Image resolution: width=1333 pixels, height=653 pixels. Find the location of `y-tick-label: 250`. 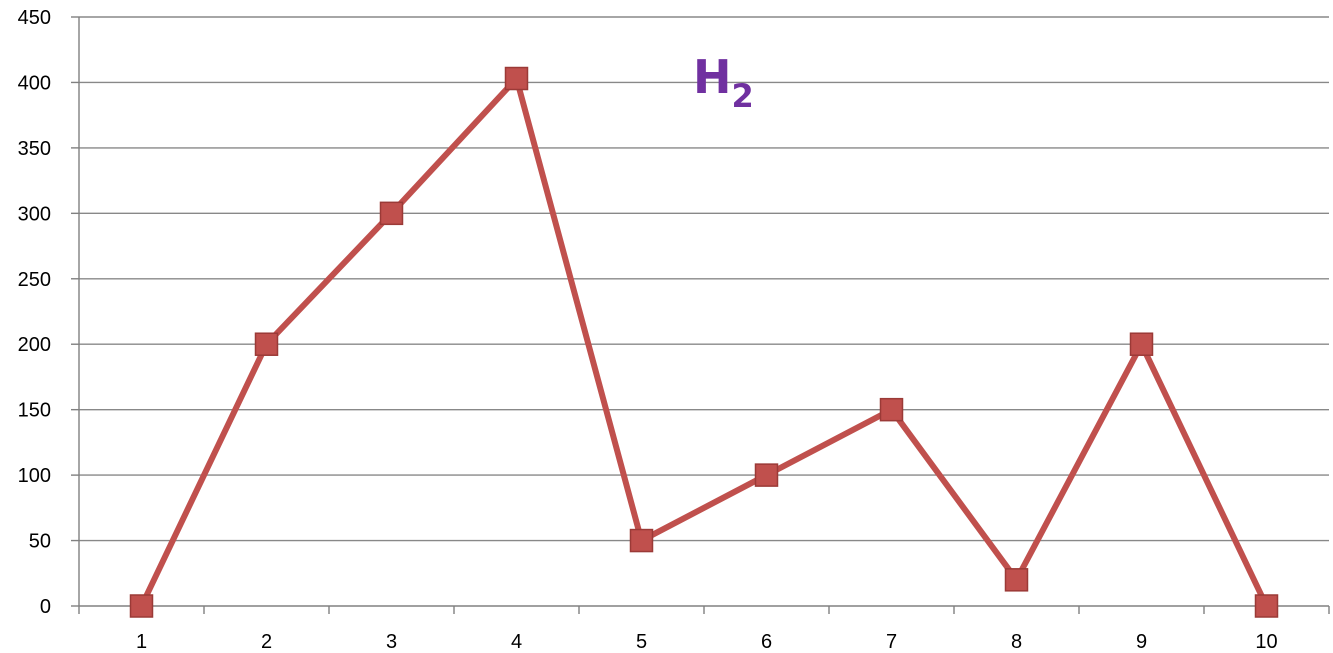

y-tick-label: 250 is located at coordinates (34, 280).